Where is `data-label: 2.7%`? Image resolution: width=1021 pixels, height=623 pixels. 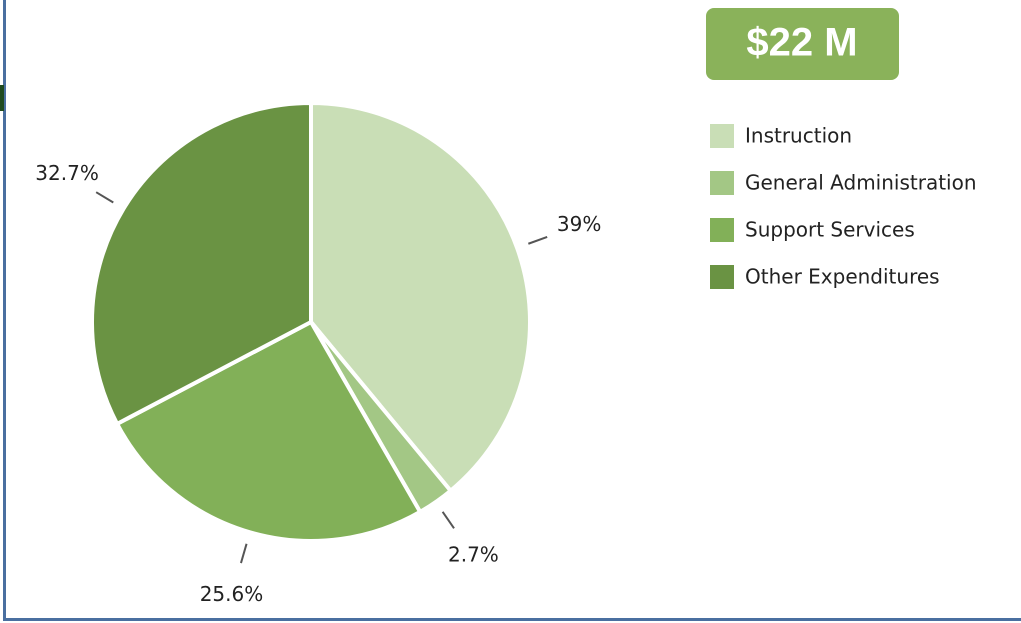
data-label: 2.7% is located at coordinates (473, 555).